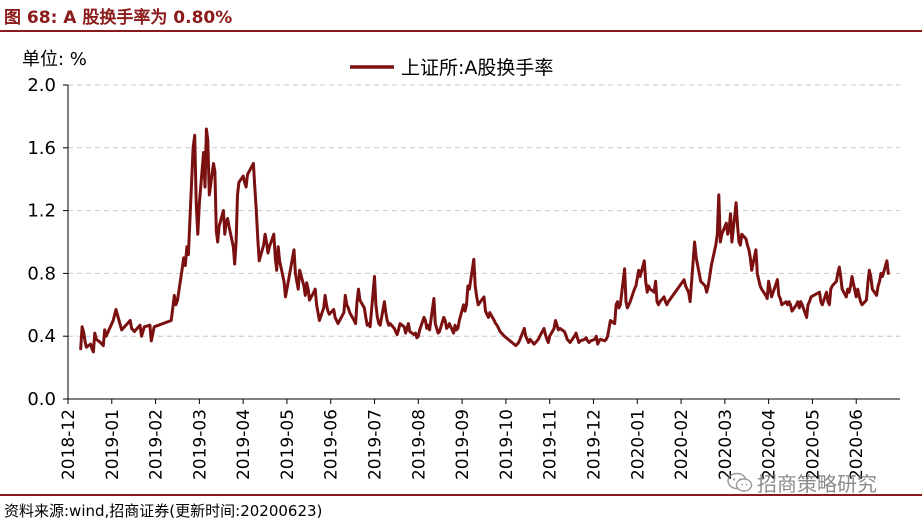  Describe the element at coordinates (477, 68) in the screenshot. I see `legend-label: 上证所:A股换手率` at that location.